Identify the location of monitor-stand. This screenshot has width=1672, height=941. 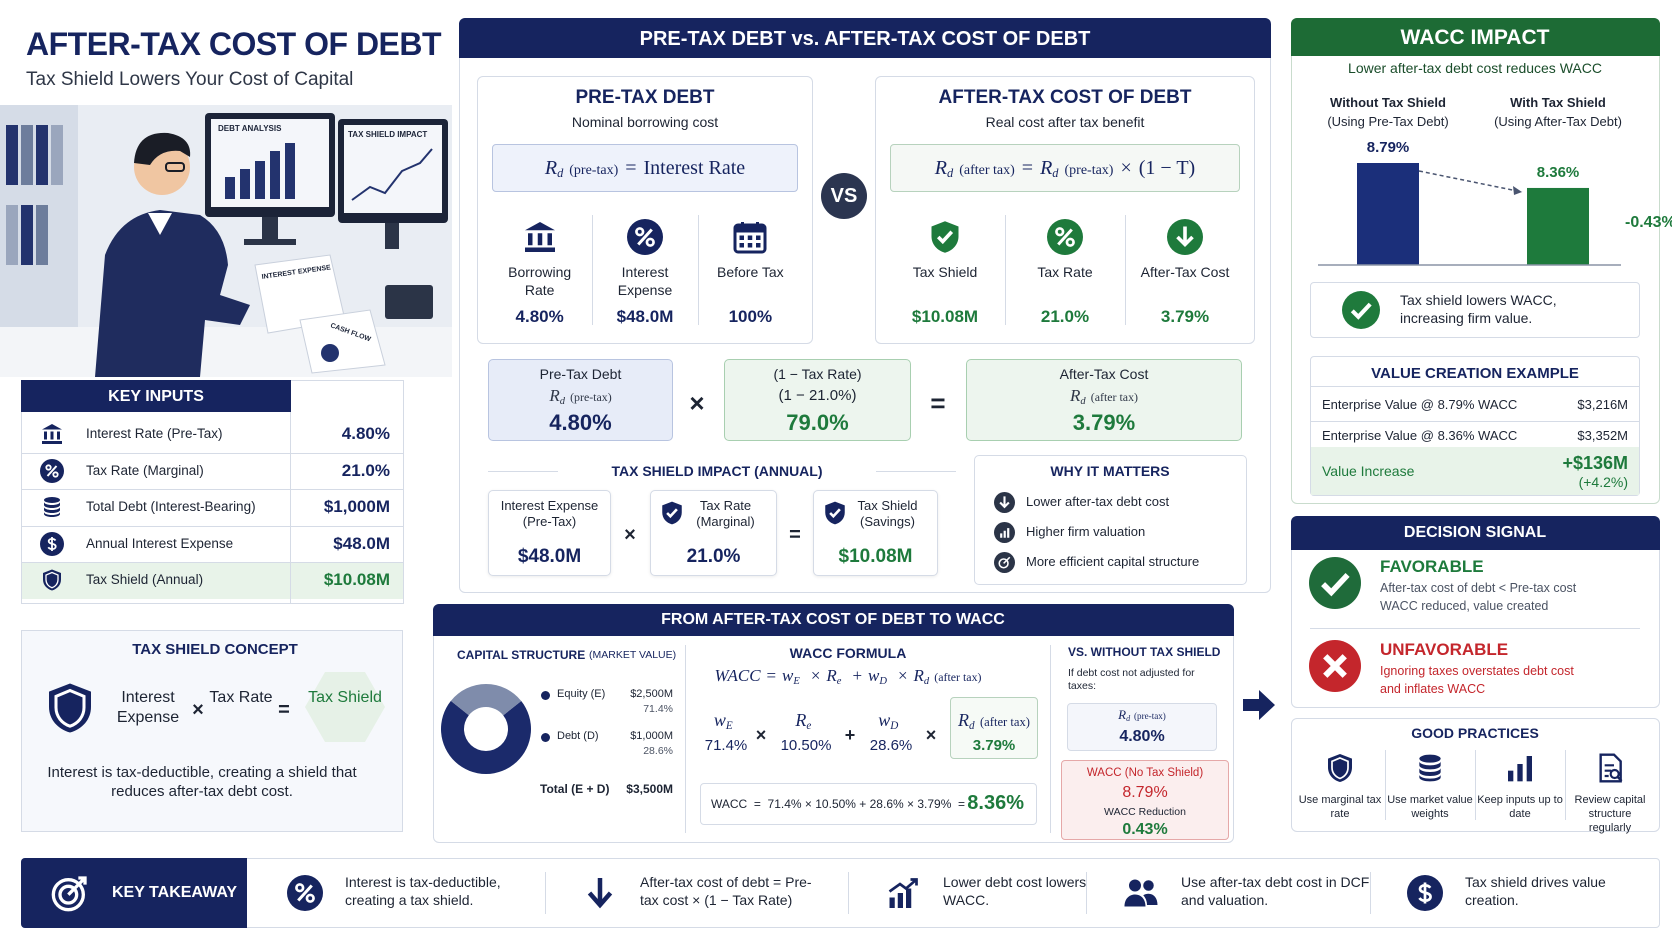
(270, 229).